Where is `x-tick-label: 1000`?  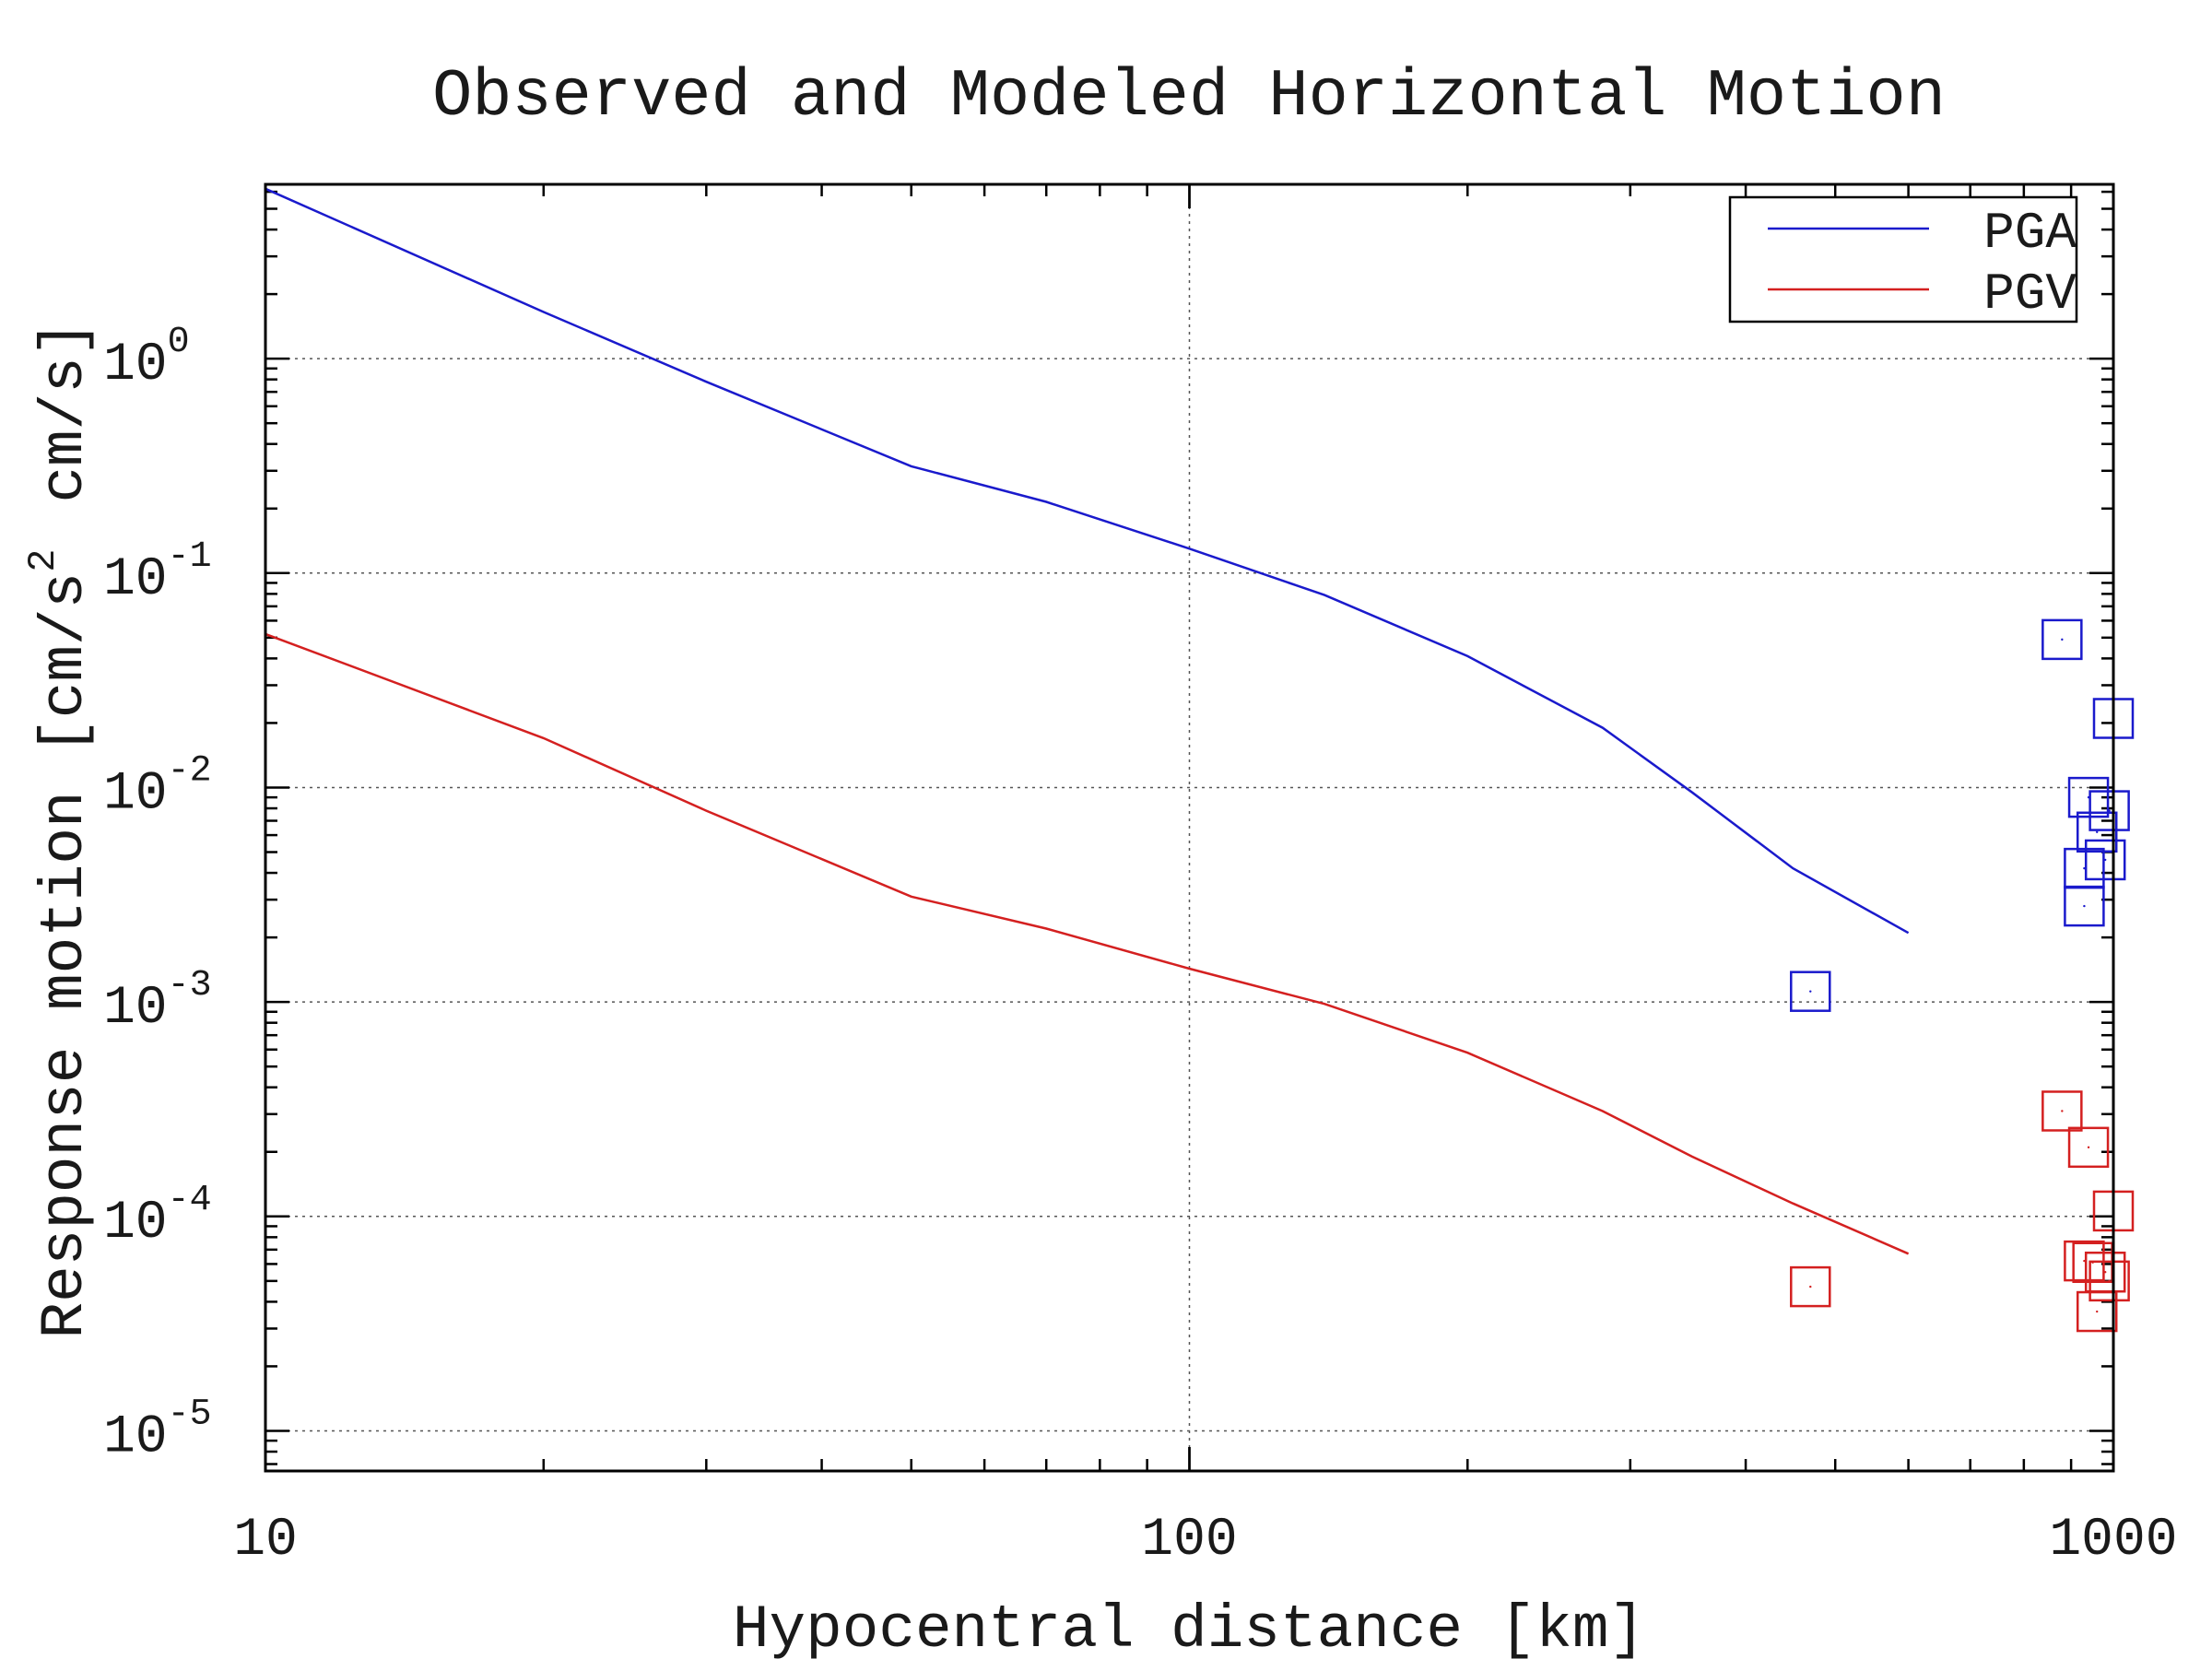 x-tick-label: 1000 is located at coordinates (2113, 1541).